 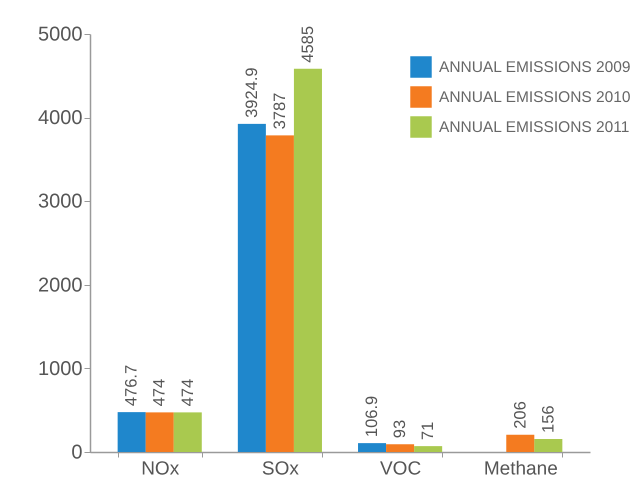 I want to click on x-tick-label: VOC, so click(x=401, y=468).